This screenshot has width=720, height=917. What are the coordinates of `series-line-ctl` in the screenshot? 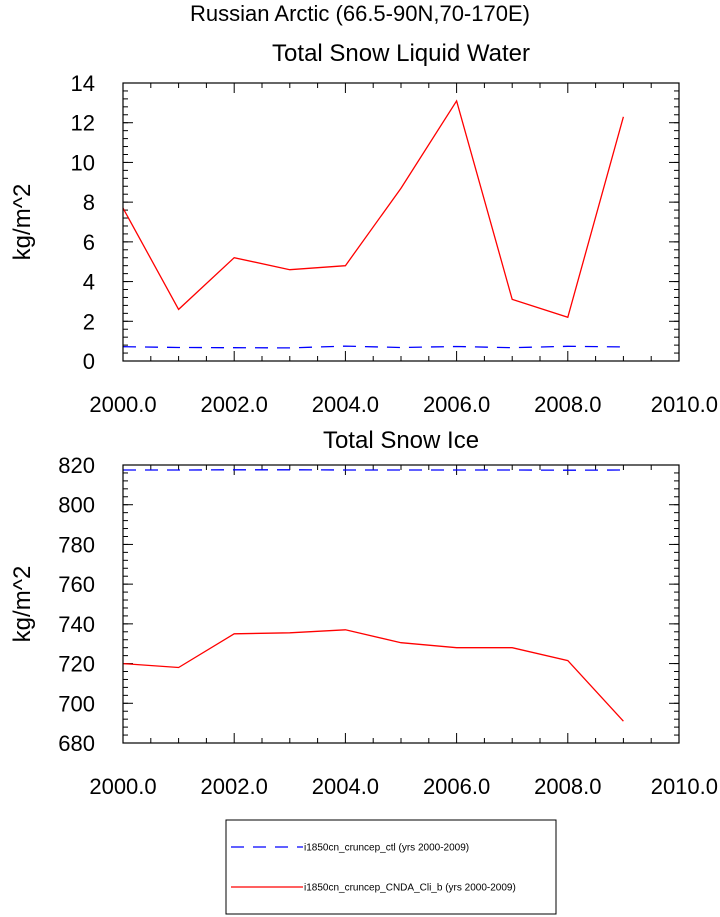 It's located at (373, 347).